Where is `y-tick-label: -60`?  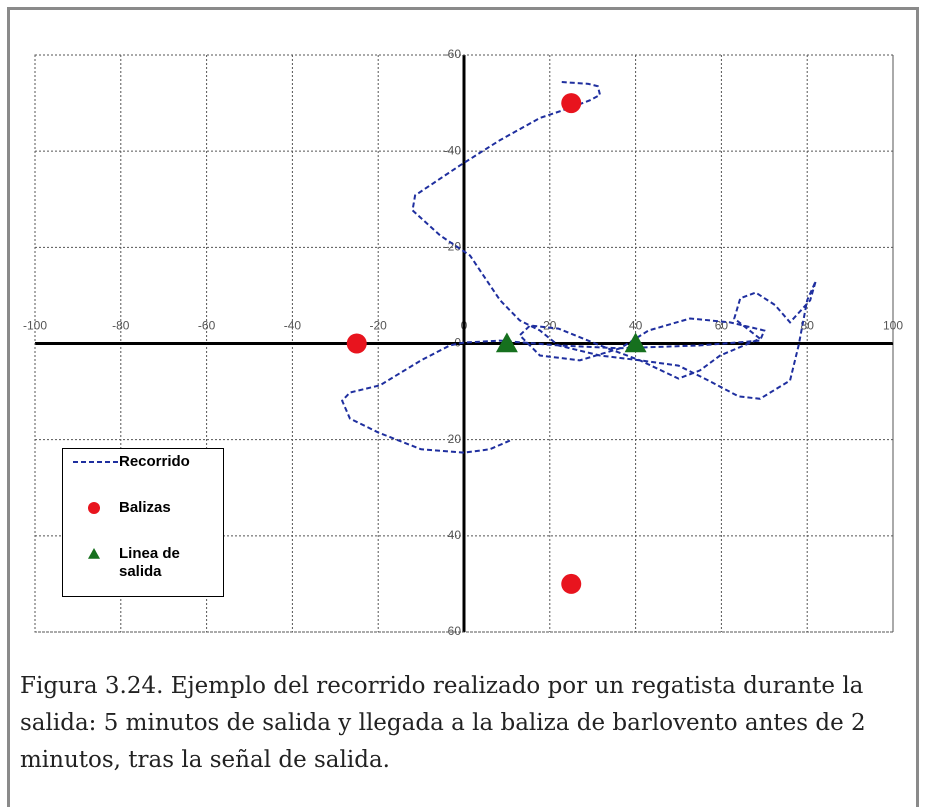
y-tick-label: -60 is located at coordinates (453, 54).